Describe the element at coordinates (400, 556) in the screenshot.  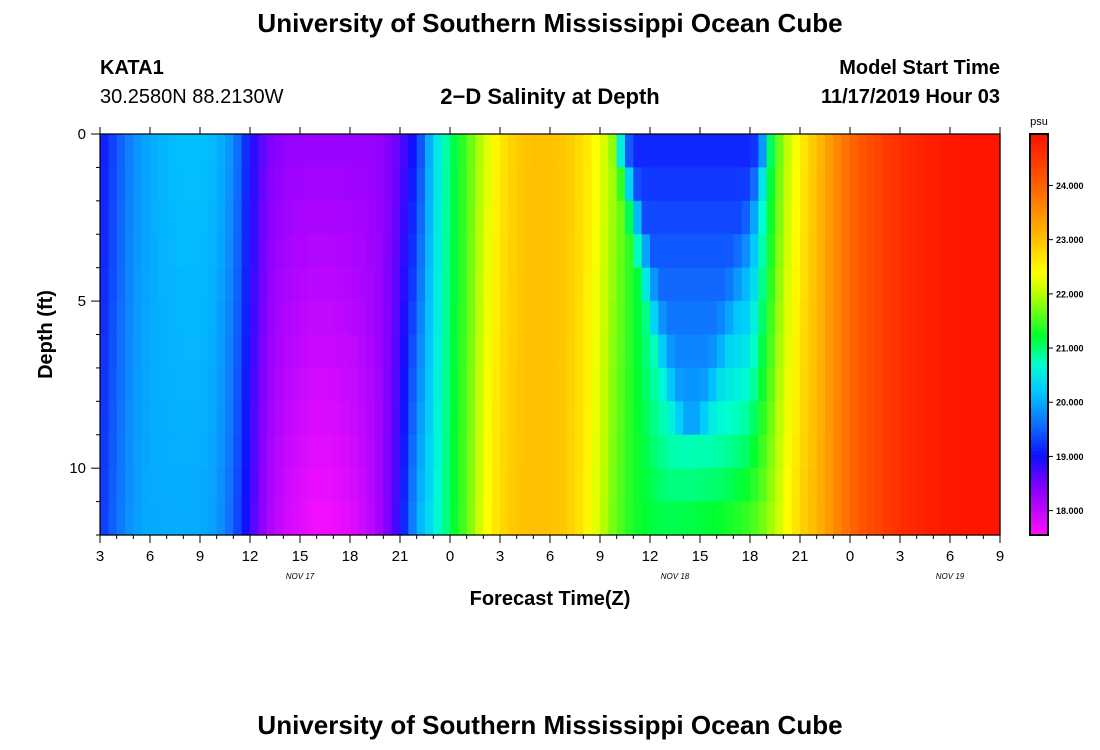
I see `x-tick-label: 21` at that location.